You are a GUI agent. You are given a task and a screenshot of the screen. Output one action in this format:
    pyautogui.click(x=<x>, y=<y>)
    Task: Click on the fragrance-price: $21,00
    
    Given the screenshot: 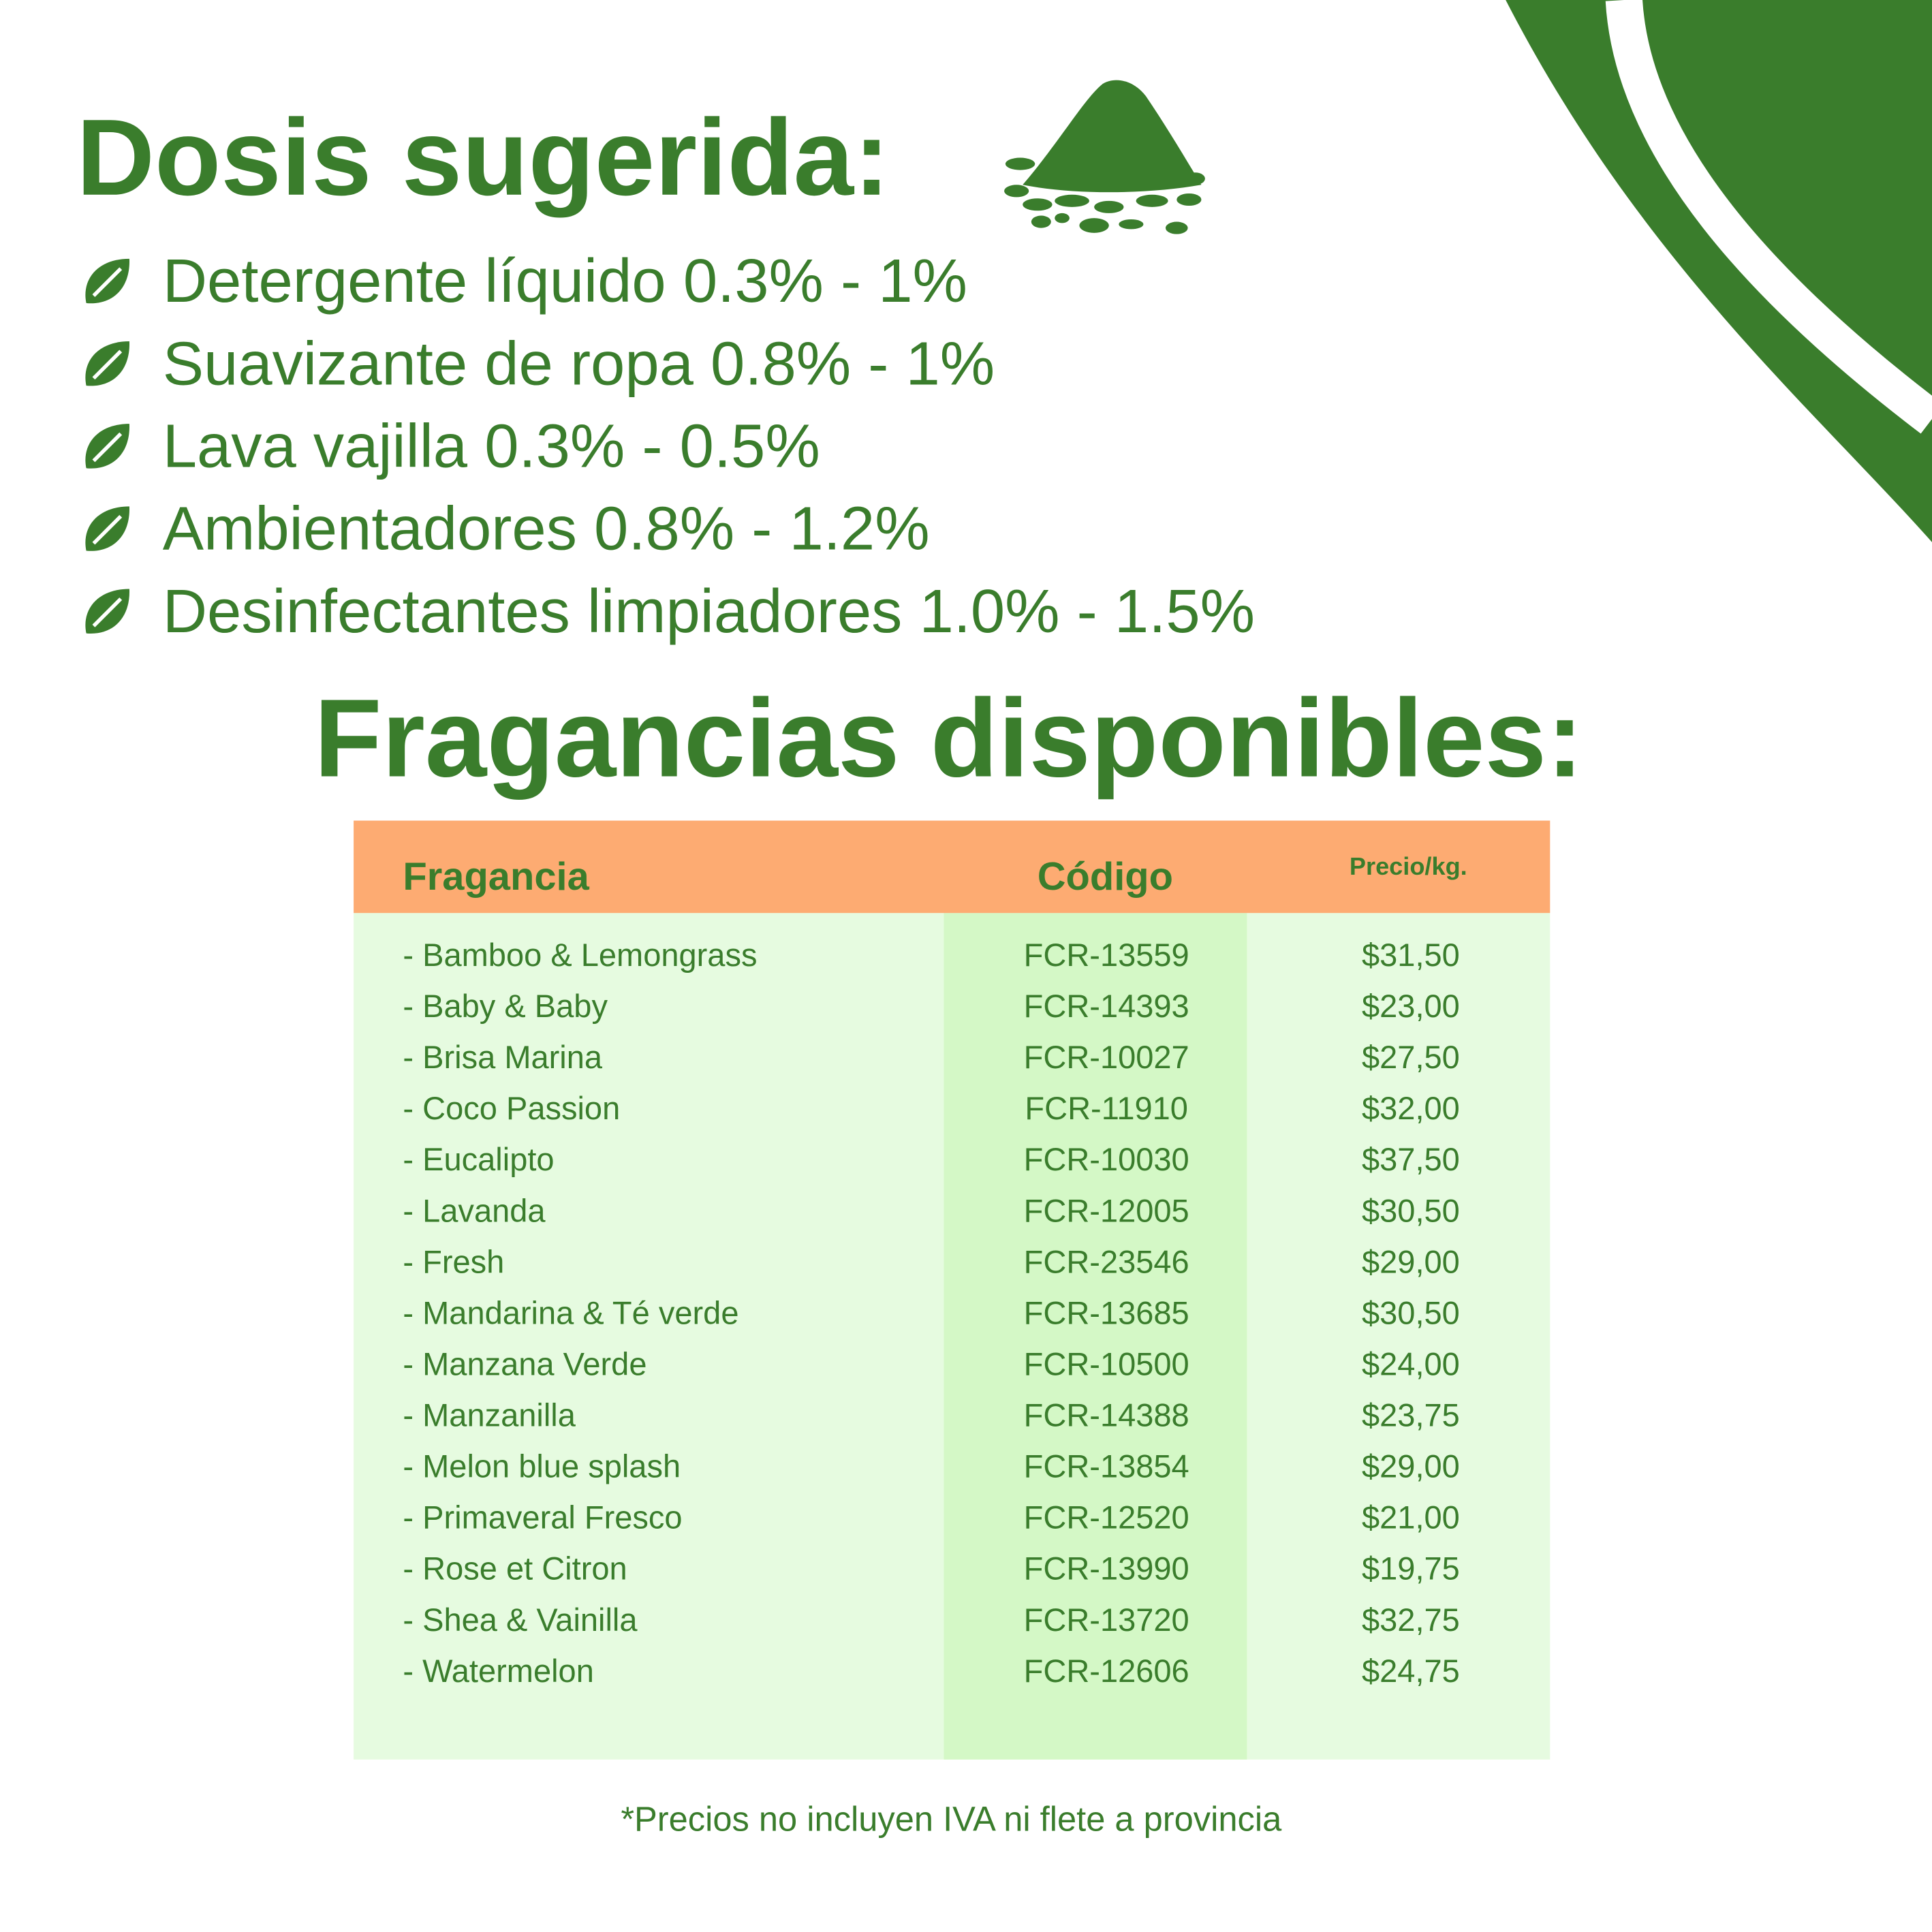 What is the action you would take?
    pyautogui.click(x=1411, y=1518)
    